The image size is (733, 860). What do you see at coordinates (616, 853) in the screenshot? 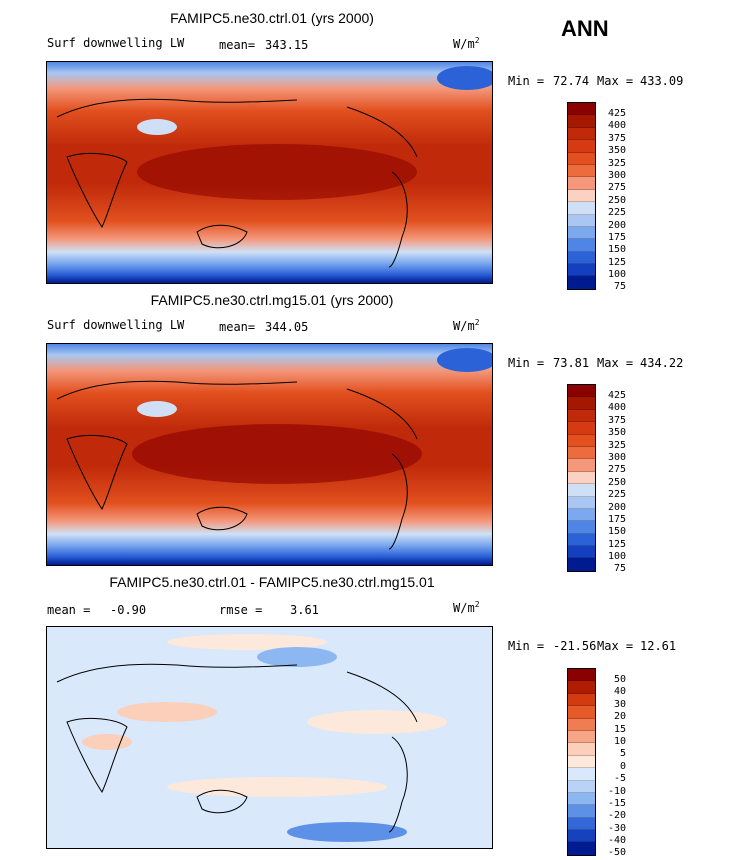
I see `colorbar-level-label: -50` at bounding box center [616, 853].